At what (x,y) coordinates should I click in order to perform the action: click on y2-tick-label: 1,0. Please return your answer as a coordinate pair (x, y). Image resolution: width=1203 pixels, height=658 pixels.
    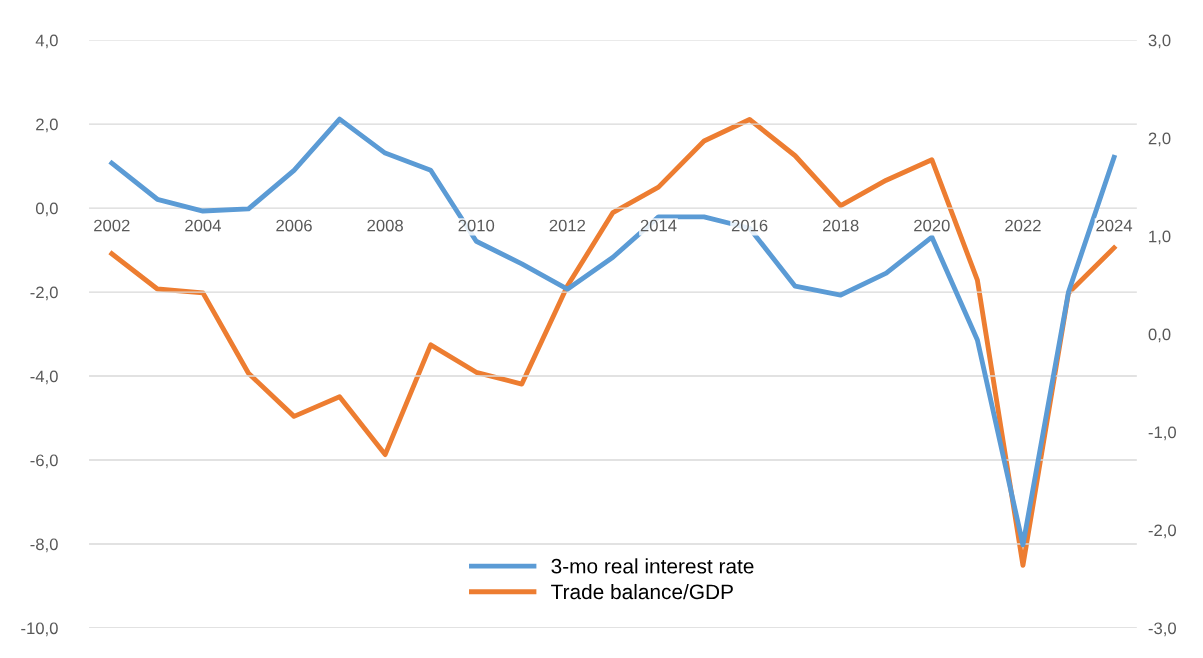
    Looking at the image, I should click on (1160, 237).